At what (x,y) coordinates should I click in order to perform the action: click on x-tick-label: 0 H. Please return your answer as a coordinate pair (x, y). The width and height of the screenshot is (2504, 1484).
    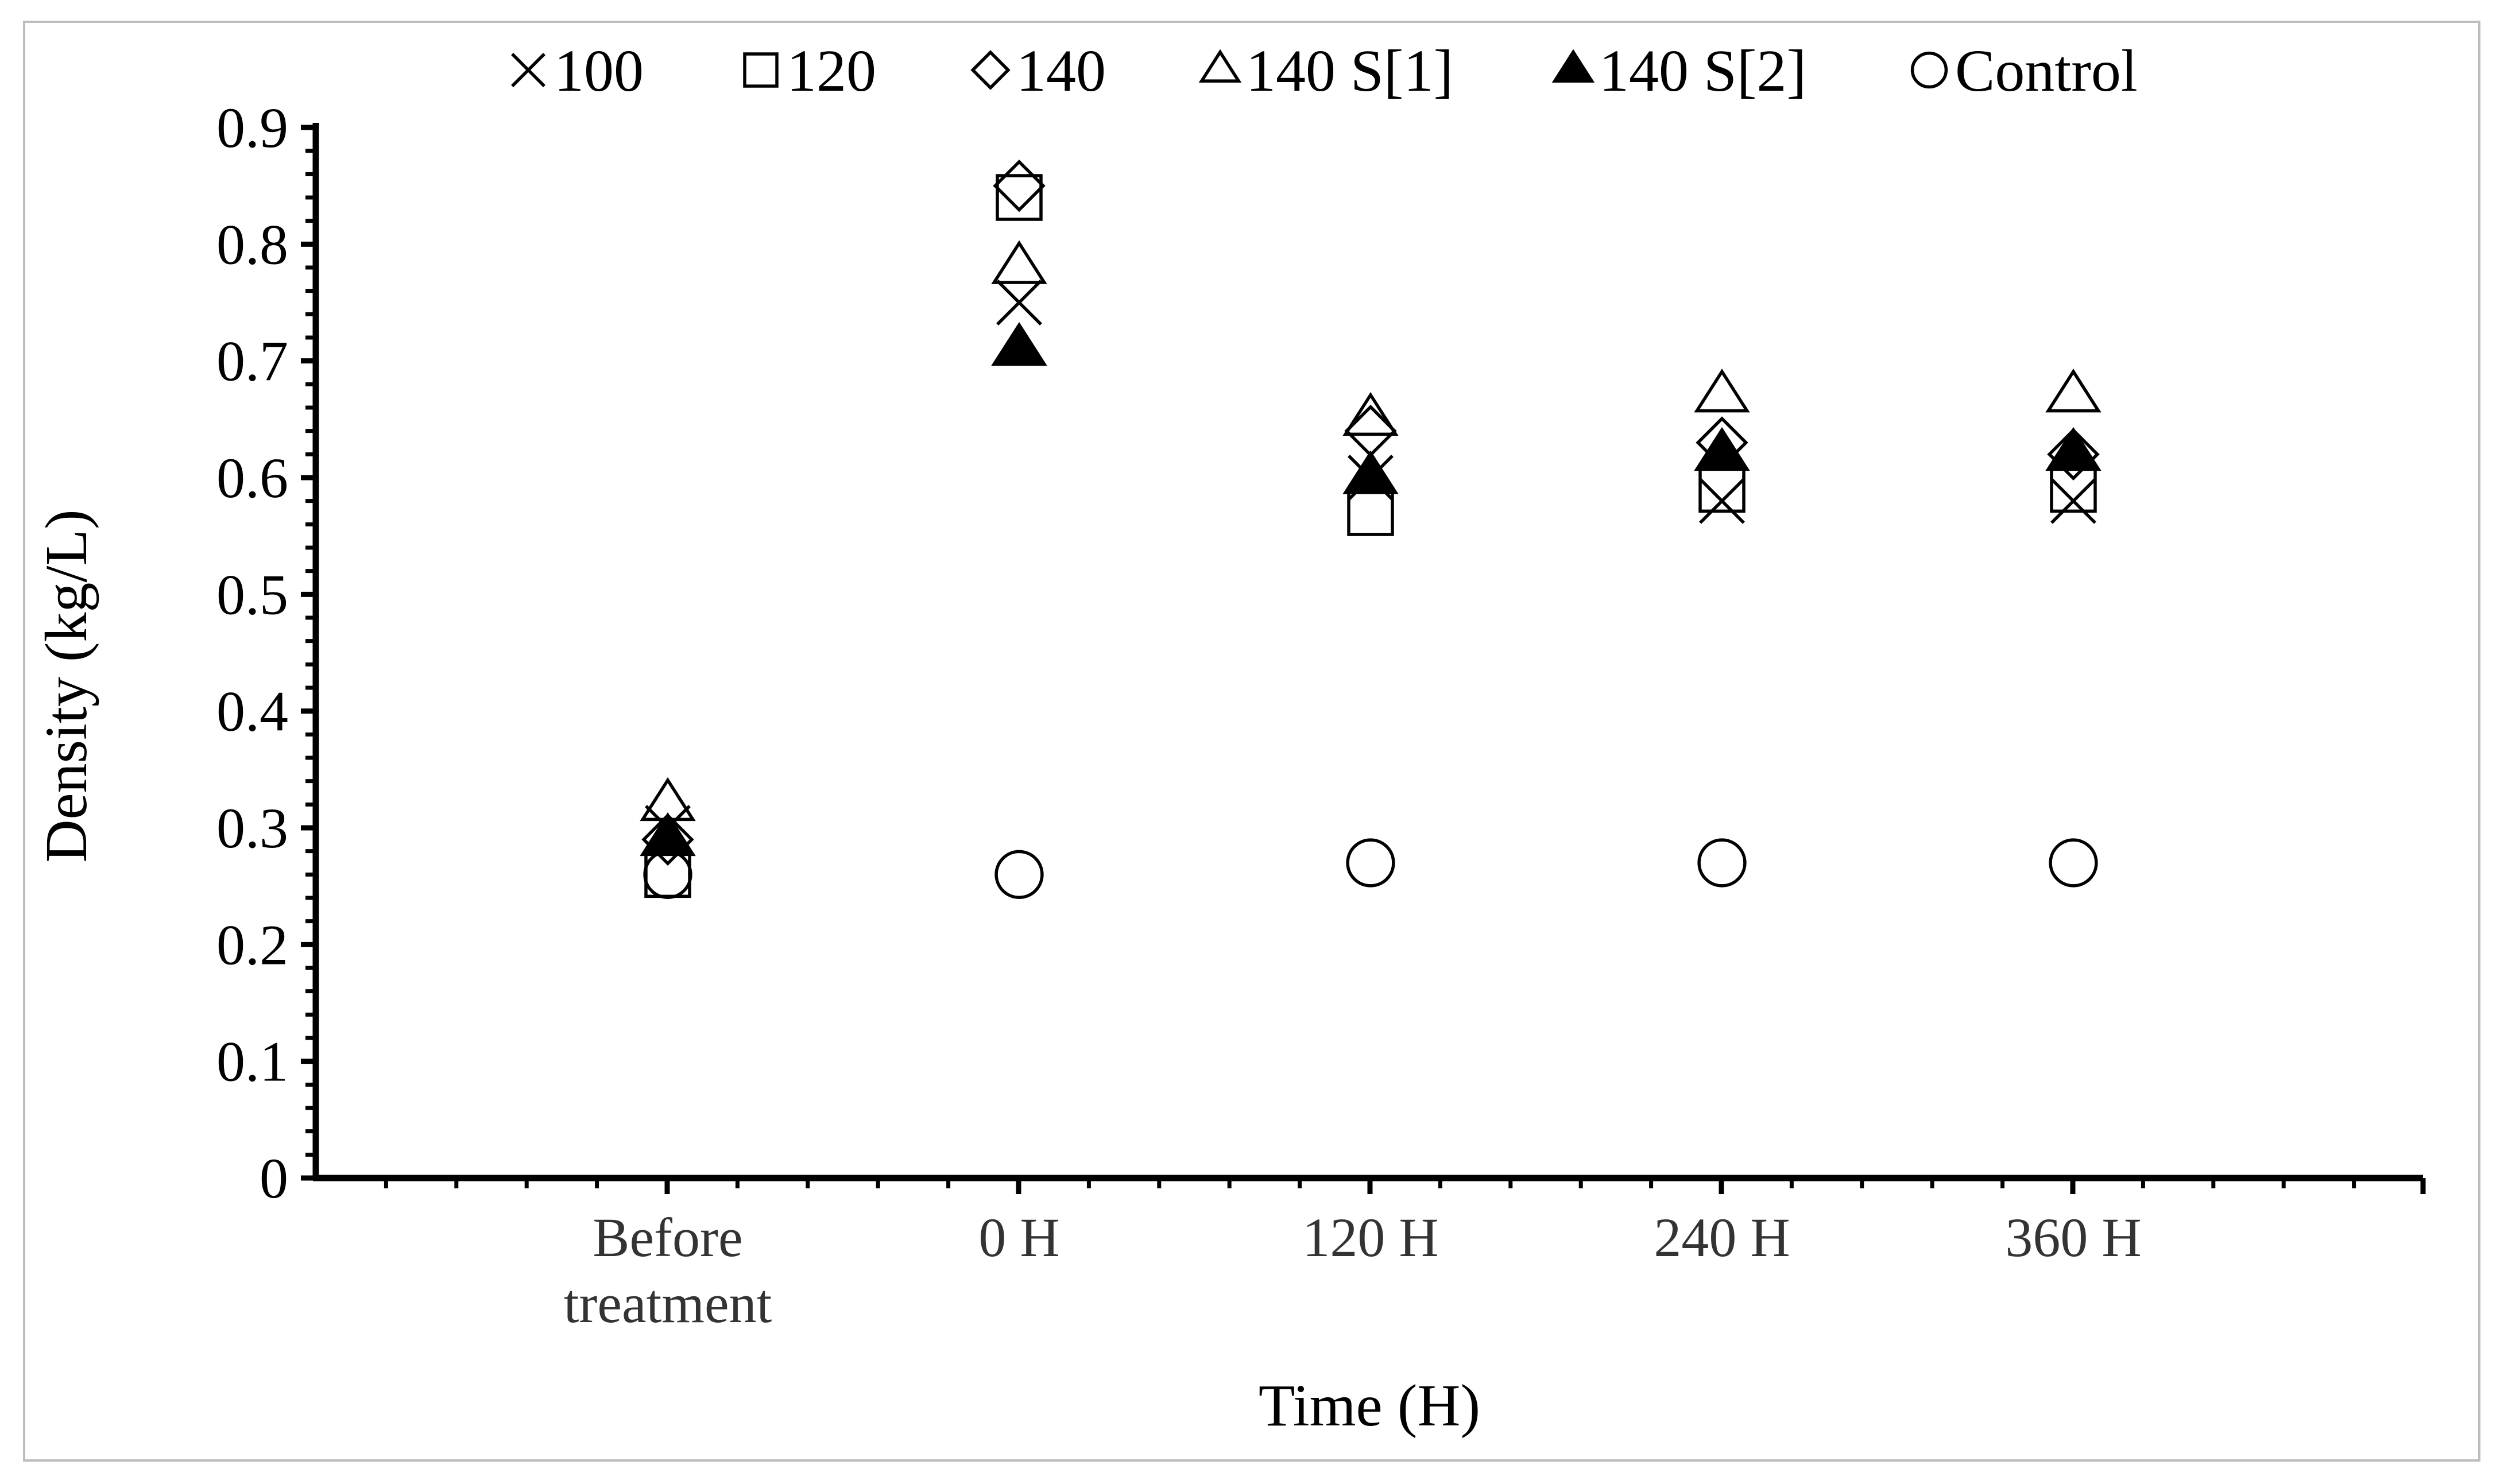
    Looking at the image, I should click on (1018, 1237).